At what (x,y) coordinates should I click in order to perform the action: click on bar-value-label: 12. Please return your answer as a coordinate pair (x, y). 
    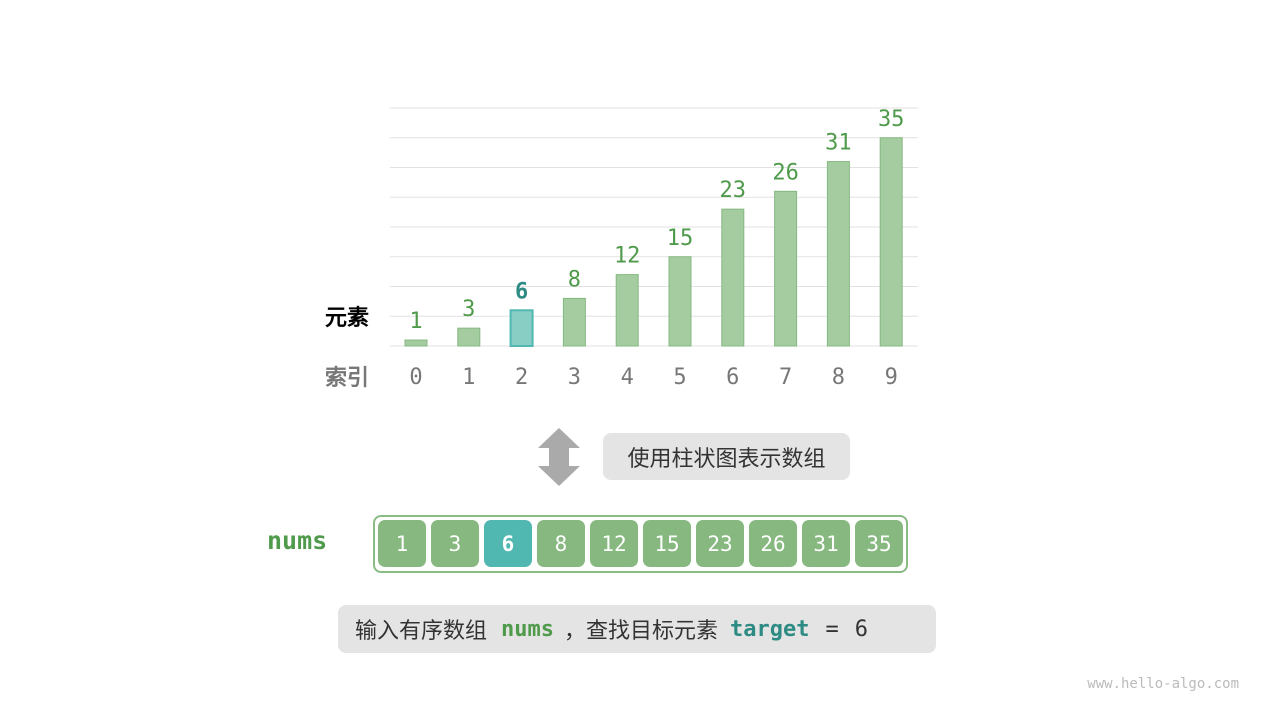
    Looking at the image, I should click on (627, 256).